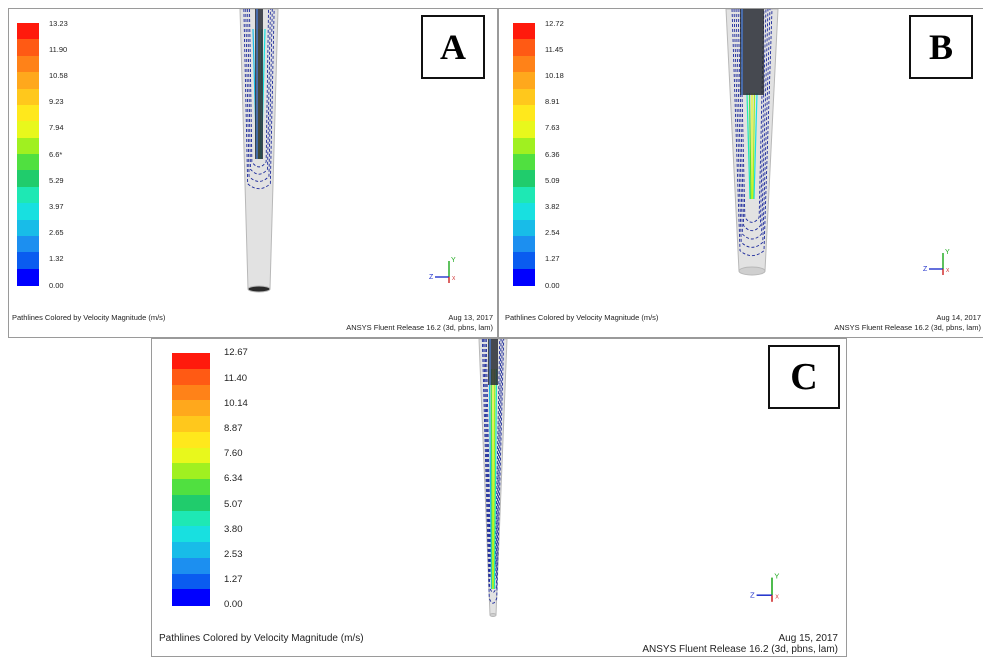  I want to click on colorbar-tick-label: 2.54, so click(552, 233).